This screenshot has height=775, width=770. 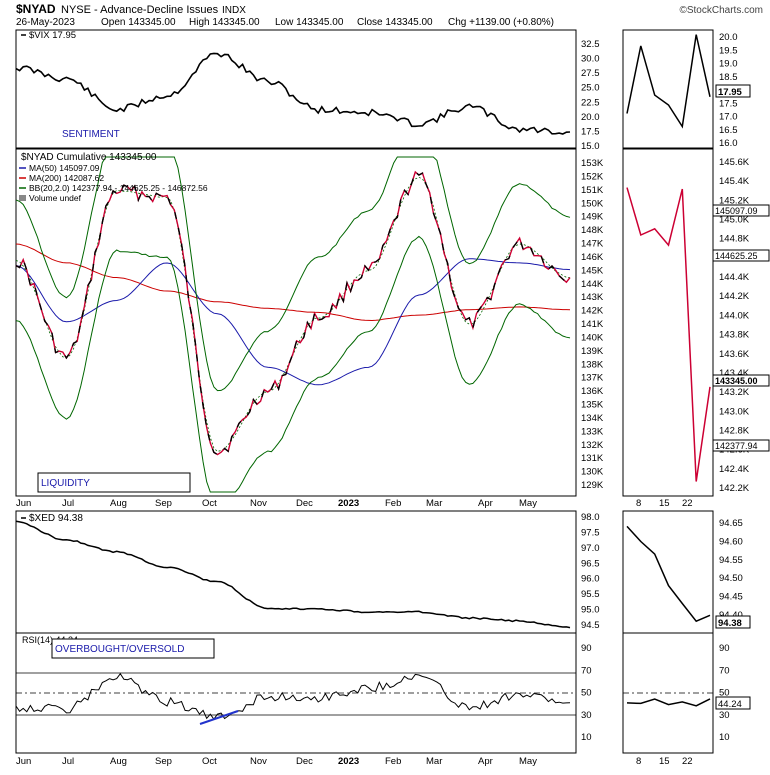 What do you see at coordinates (728, 37) in the screenshot?
I see `vix-zoom-tick-label: 20.0` at bounding box center [728, 37].